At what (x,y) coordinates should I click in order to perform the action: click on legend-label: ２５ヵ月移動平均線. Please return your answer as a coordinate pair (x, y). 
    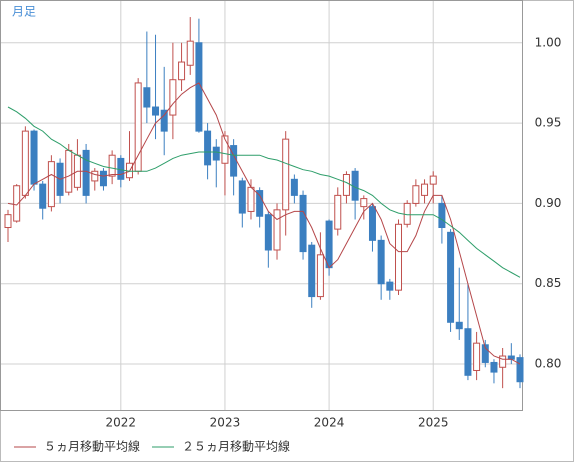
    Looking at the image, I should click on (236, 446).